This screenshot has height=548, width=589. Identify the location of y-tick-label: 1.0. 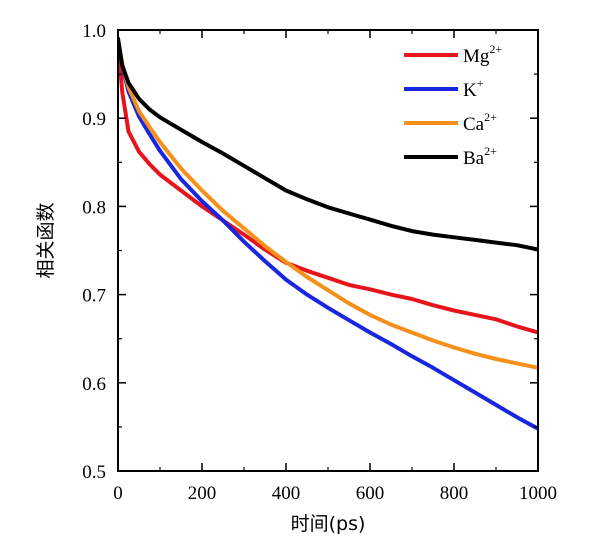
(94, 31).